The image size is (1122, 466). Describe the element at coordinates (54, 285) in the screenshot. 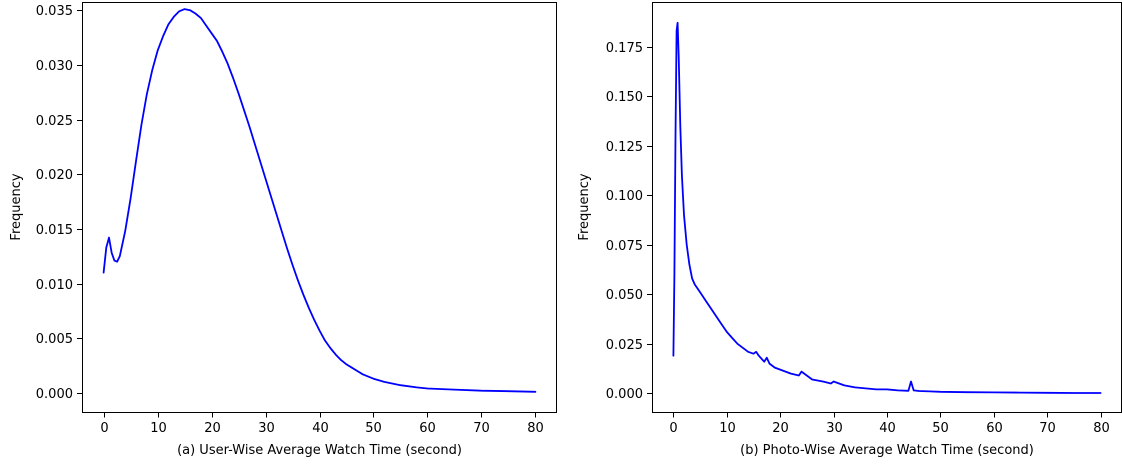

I see `y-tick-label: 0.010` at that location.